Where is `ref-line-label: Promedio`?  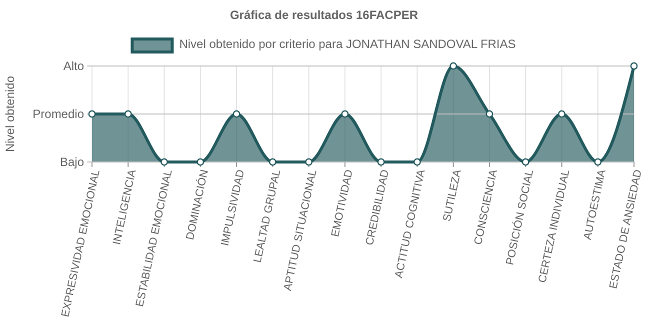 ref-line-label: Promedio is located at coordinates (58, 114).